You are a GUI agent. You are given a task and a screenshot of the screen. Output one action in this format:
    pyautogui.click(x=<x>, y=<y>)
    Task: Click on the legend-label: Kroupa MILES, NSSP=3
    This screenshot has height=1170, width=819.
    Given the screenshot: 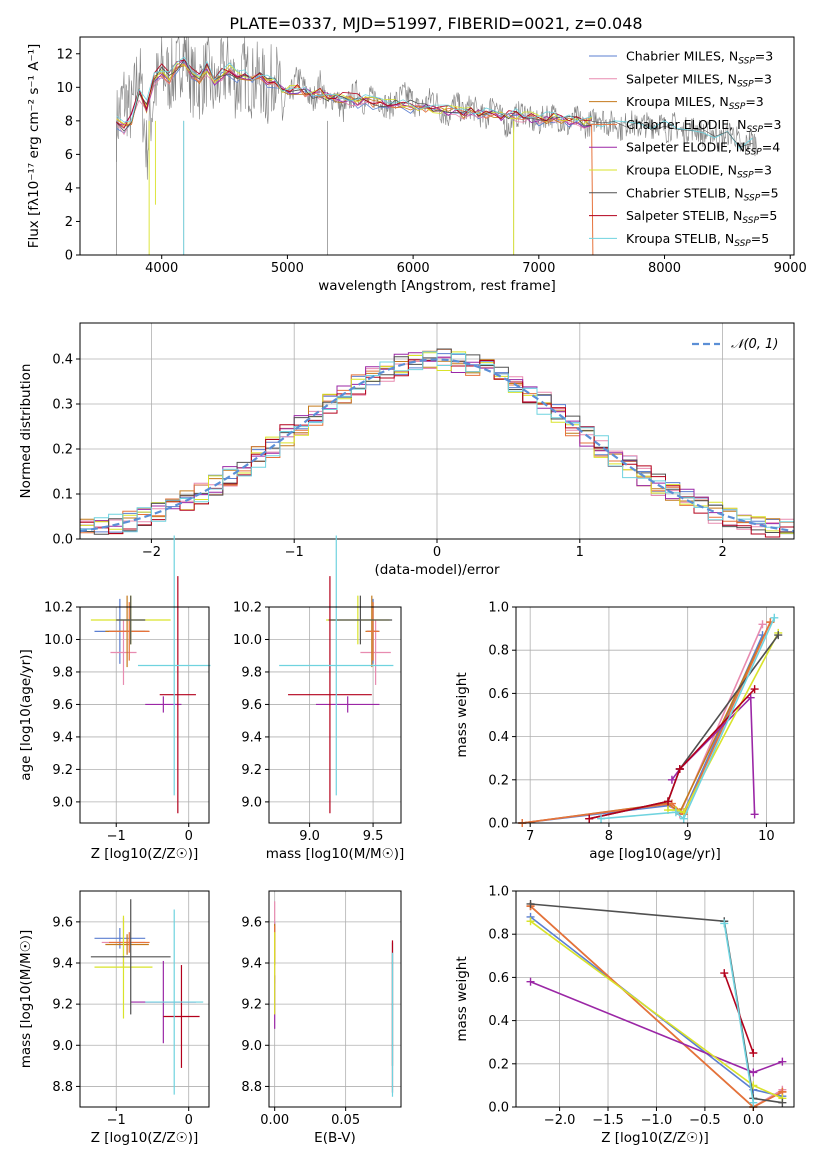 What is the action you would take?
    pyautogui.click(x=695, y=103)
    